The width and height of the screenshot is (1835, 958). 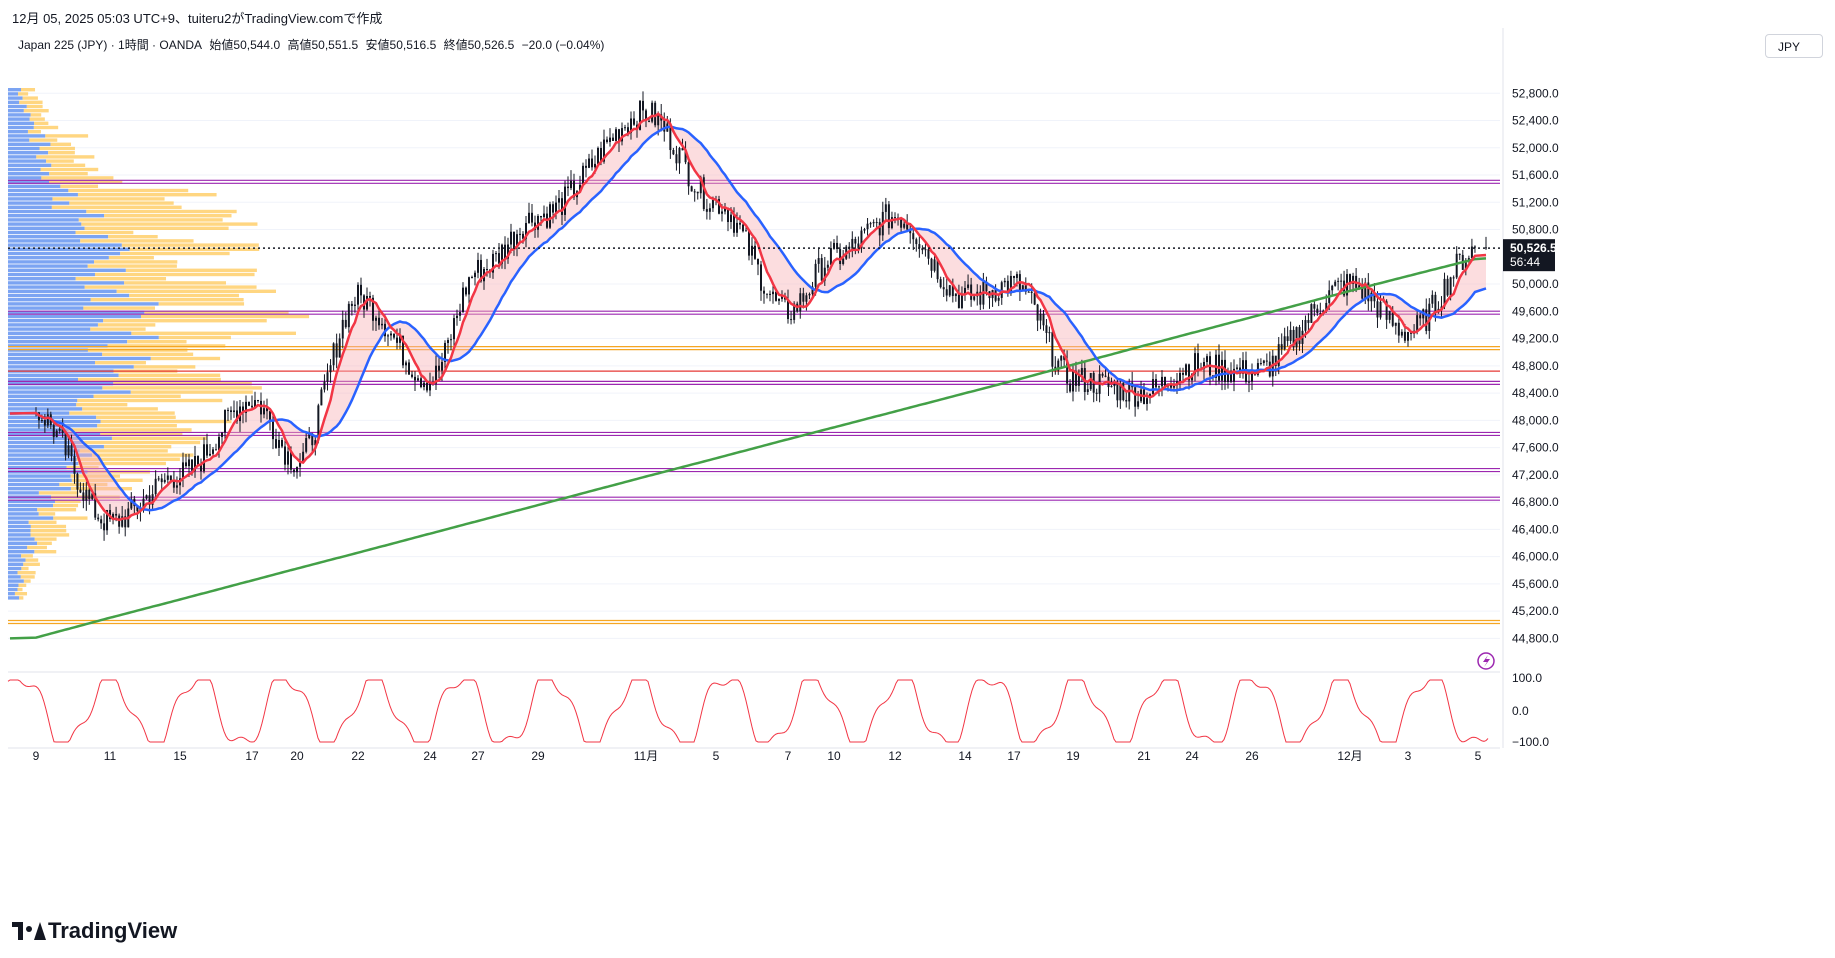 What do you see at coordinates (252, 756) in the screenshot?
I see `time-tick-label: 17` at bounding box center [252, 756].